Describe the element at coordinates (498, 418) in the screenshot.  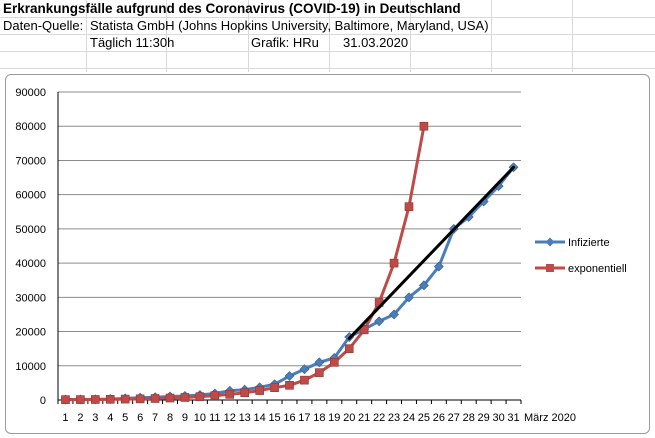
I see `x-tick-label: 30` at that location.